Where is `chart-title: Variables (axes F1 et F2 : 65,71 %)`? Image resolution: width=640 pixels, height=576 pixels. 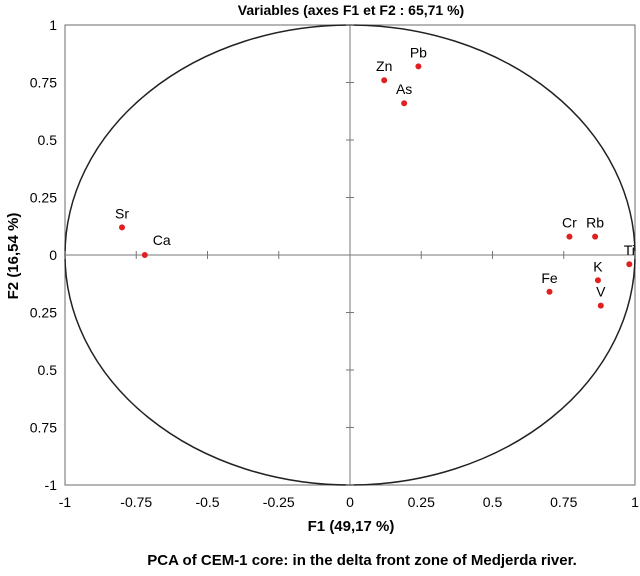
chart-title: Variables (axes F1 et F2 : 65,71 %) is located at coordinates (351, 10).